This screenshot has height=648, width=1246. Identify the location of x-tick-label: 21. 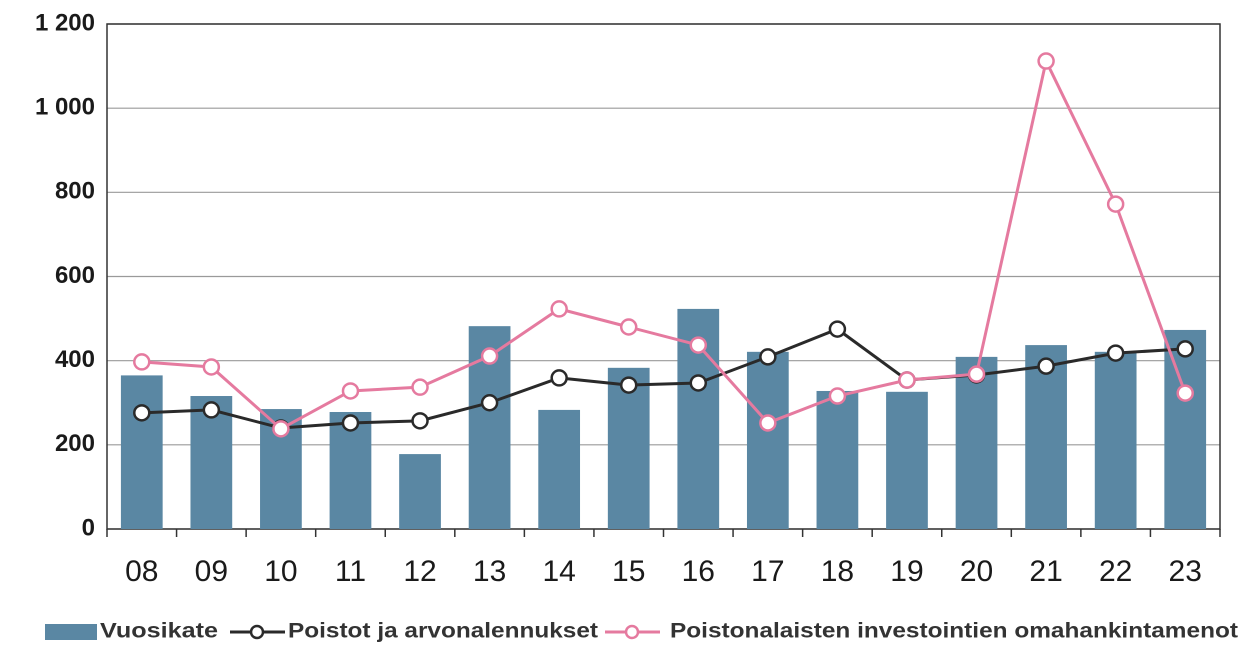
(1045, 571).